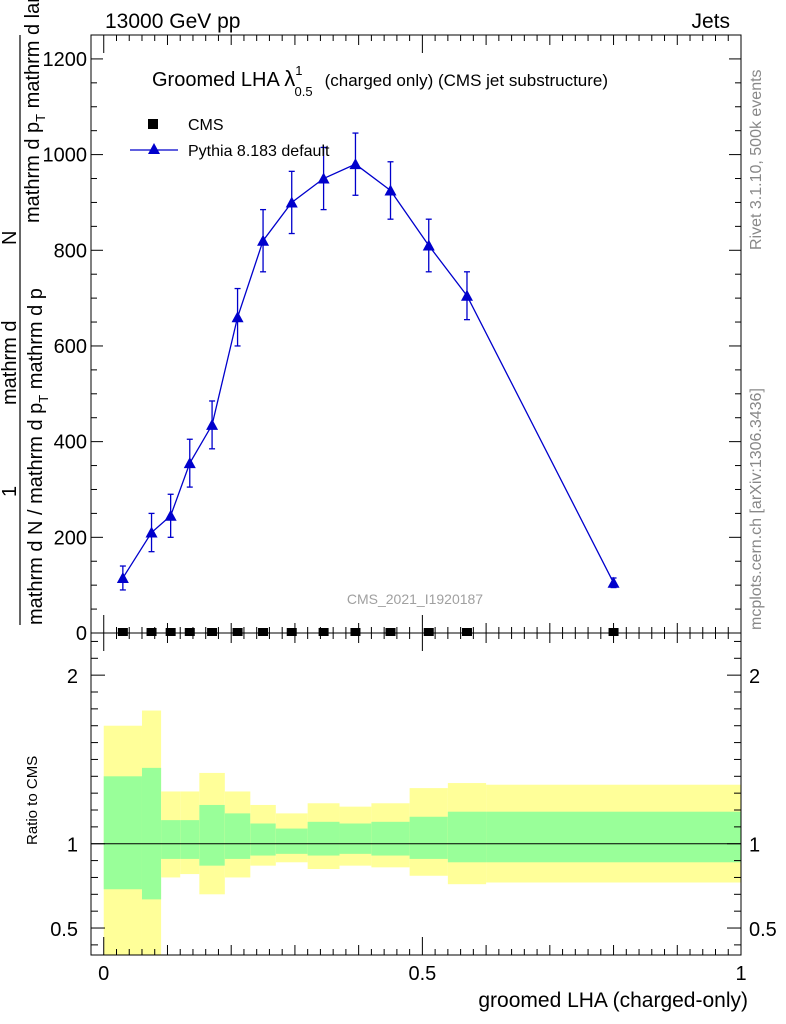 This screenshot has width=786, height=1024. Describe the element at coordinates (81, 634) in the screenshot. I see `main-y-tick-label: 0` at that location.